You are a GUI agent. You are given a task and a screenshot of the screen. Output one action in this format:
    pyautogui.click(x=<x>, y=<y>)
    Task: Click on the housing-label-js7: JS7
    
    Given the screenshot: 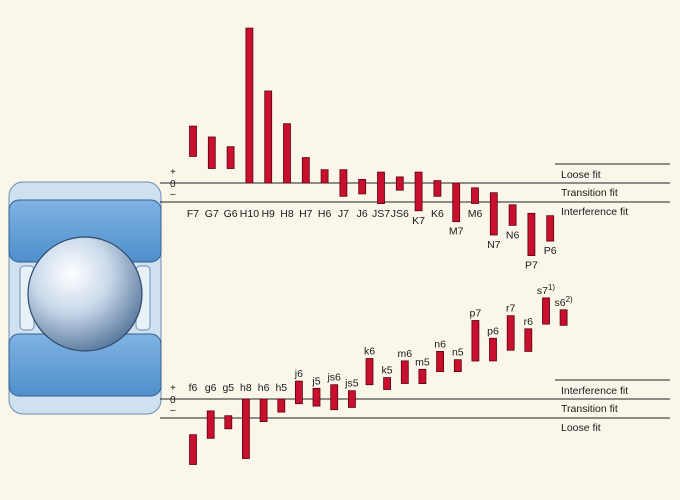 What is the action you would take?
    pyautogui.click(x=381, y=214)
    